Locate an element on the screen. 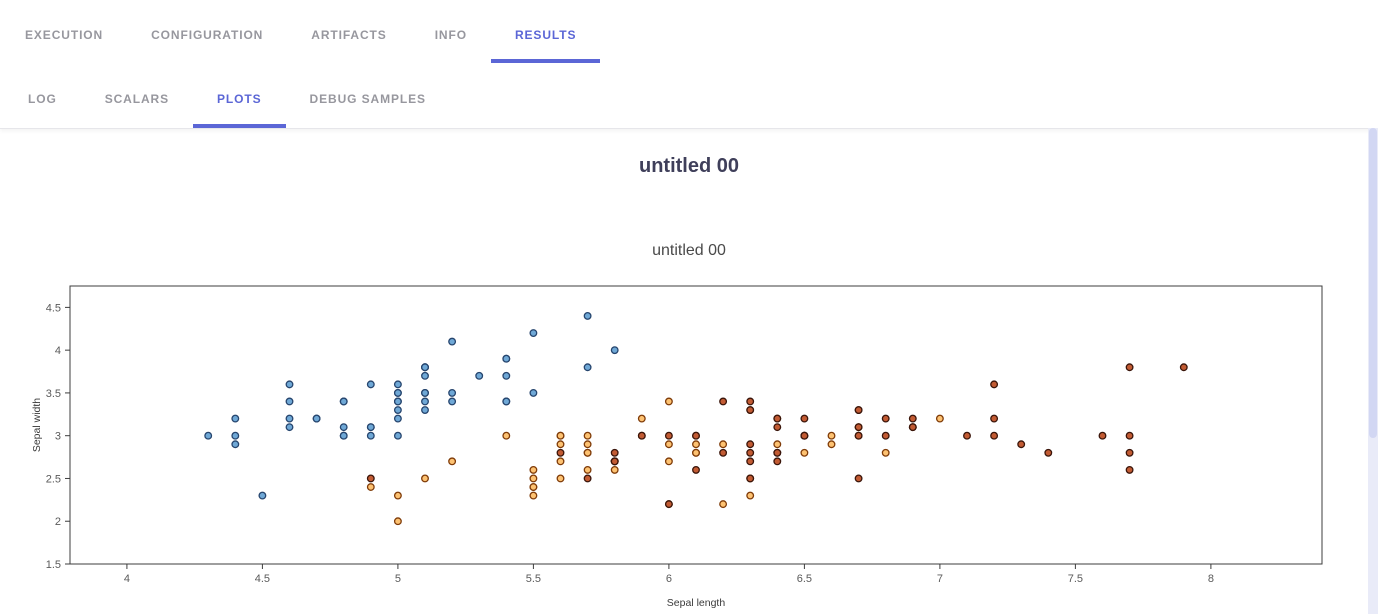  scrollbar is located at coordinates (1373, 371).